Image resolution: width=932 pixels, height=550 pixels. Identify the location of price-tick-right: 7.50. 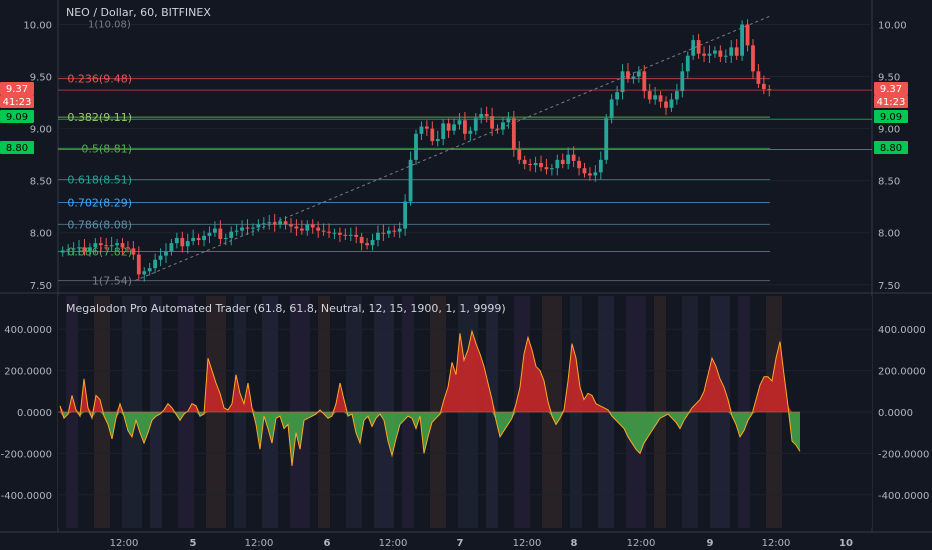
(889, 286).